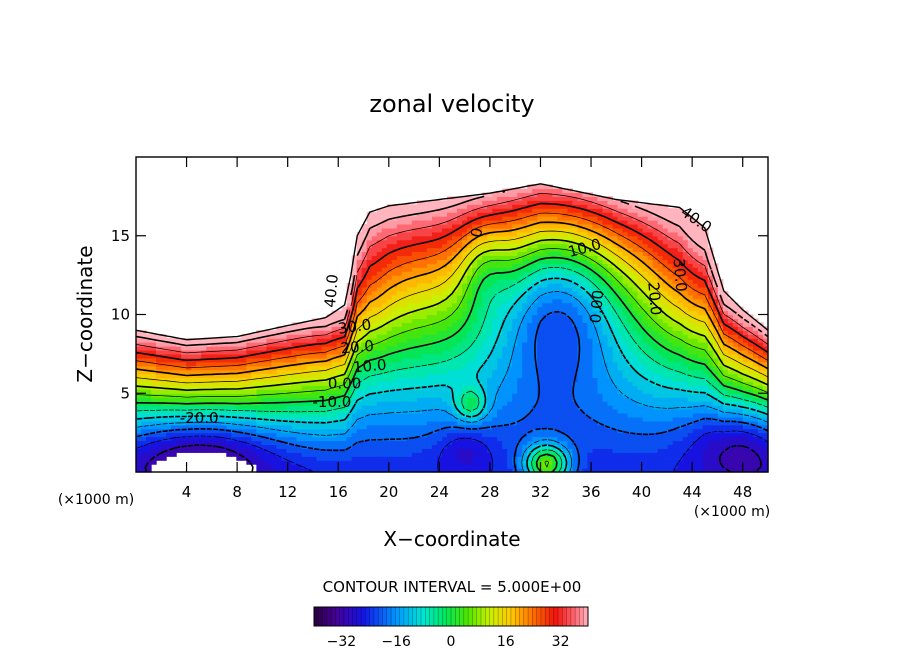 The height and width of the screenshot is (654, 904). Describe the element at coordinates (331, 290) in the screenshot. I see `contour-label: 40.0` at that location.